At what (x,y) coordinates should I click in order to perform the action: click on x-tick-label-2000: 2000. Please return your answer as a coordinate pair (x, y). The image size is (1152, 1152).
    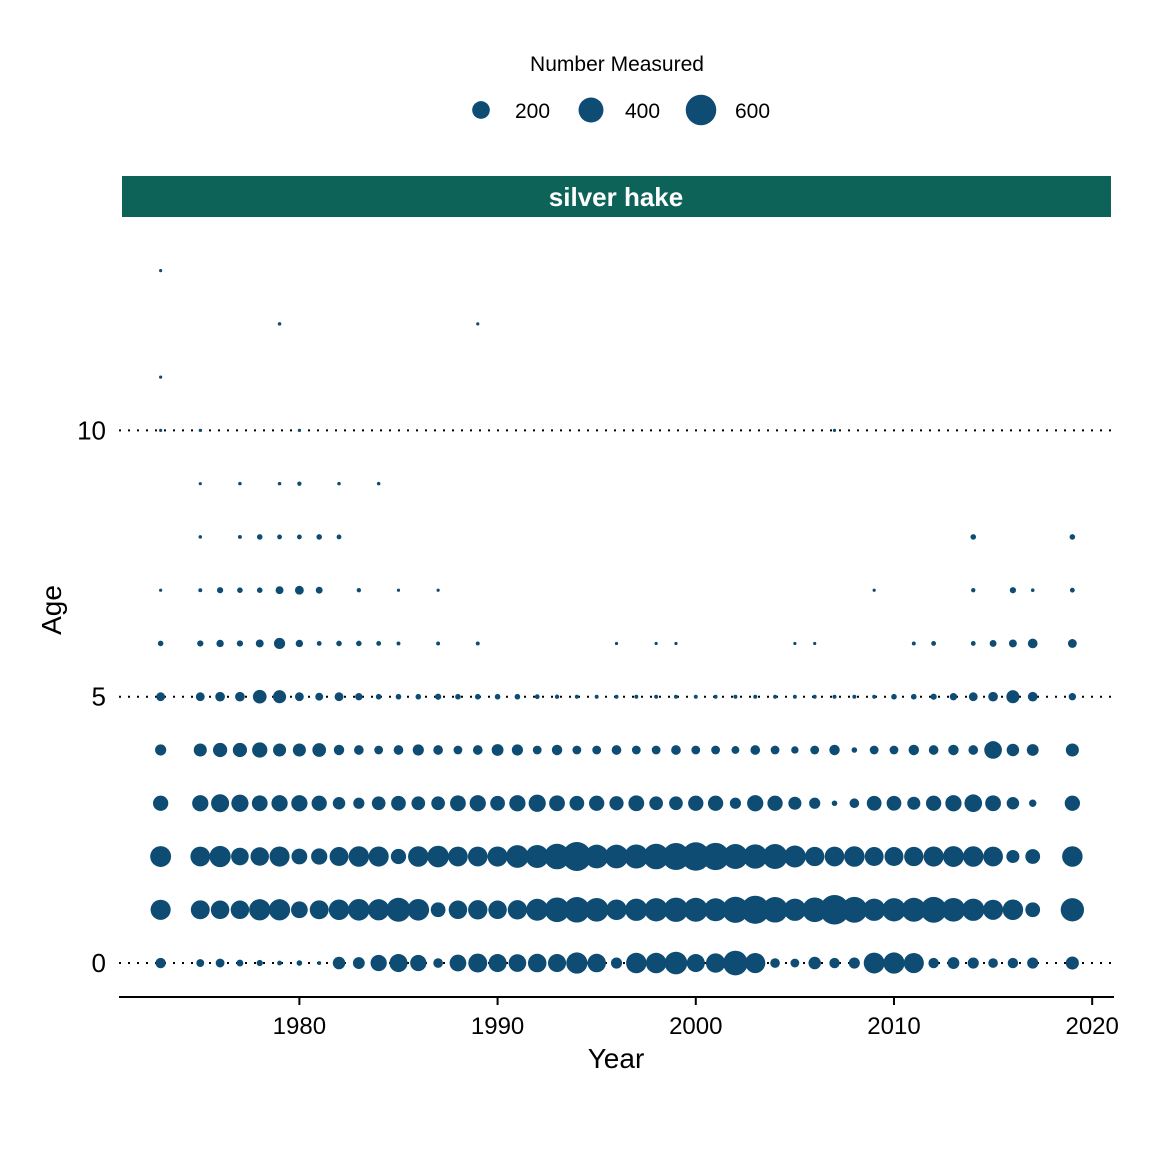
    Looking at the image, I should click on (695, 1026).